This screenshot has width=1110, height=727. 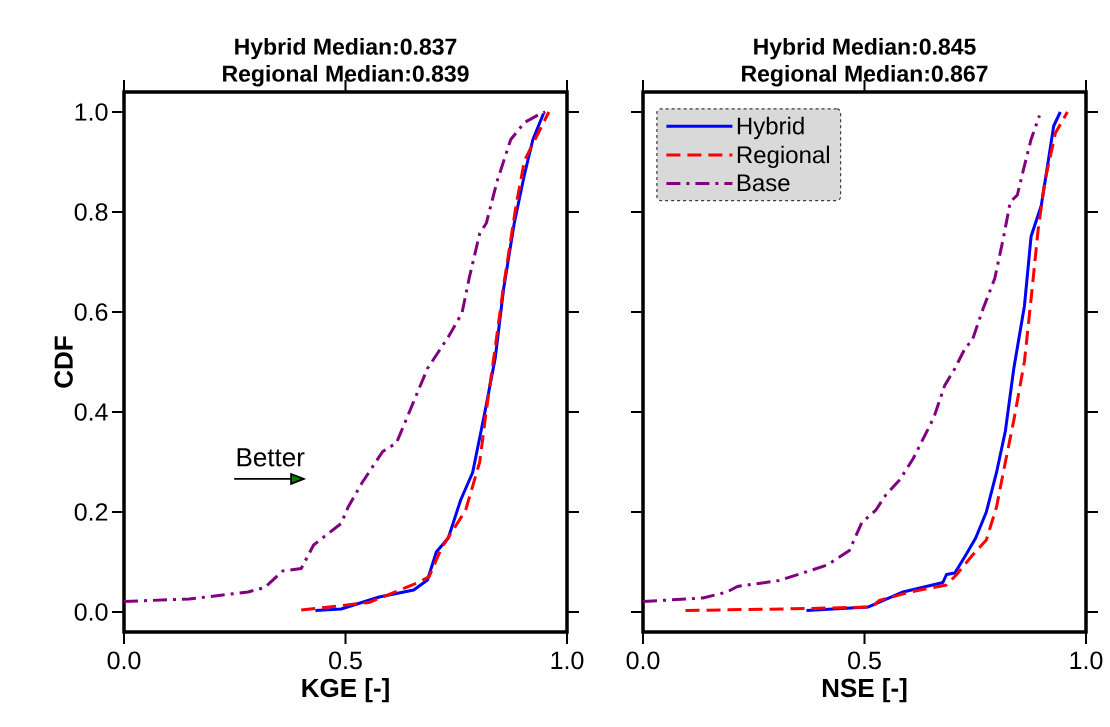 What do you see at coordinates (91, 612) in the screenshot?
I see `y-tick-label: 0.0` at bounding box center [91, 612].